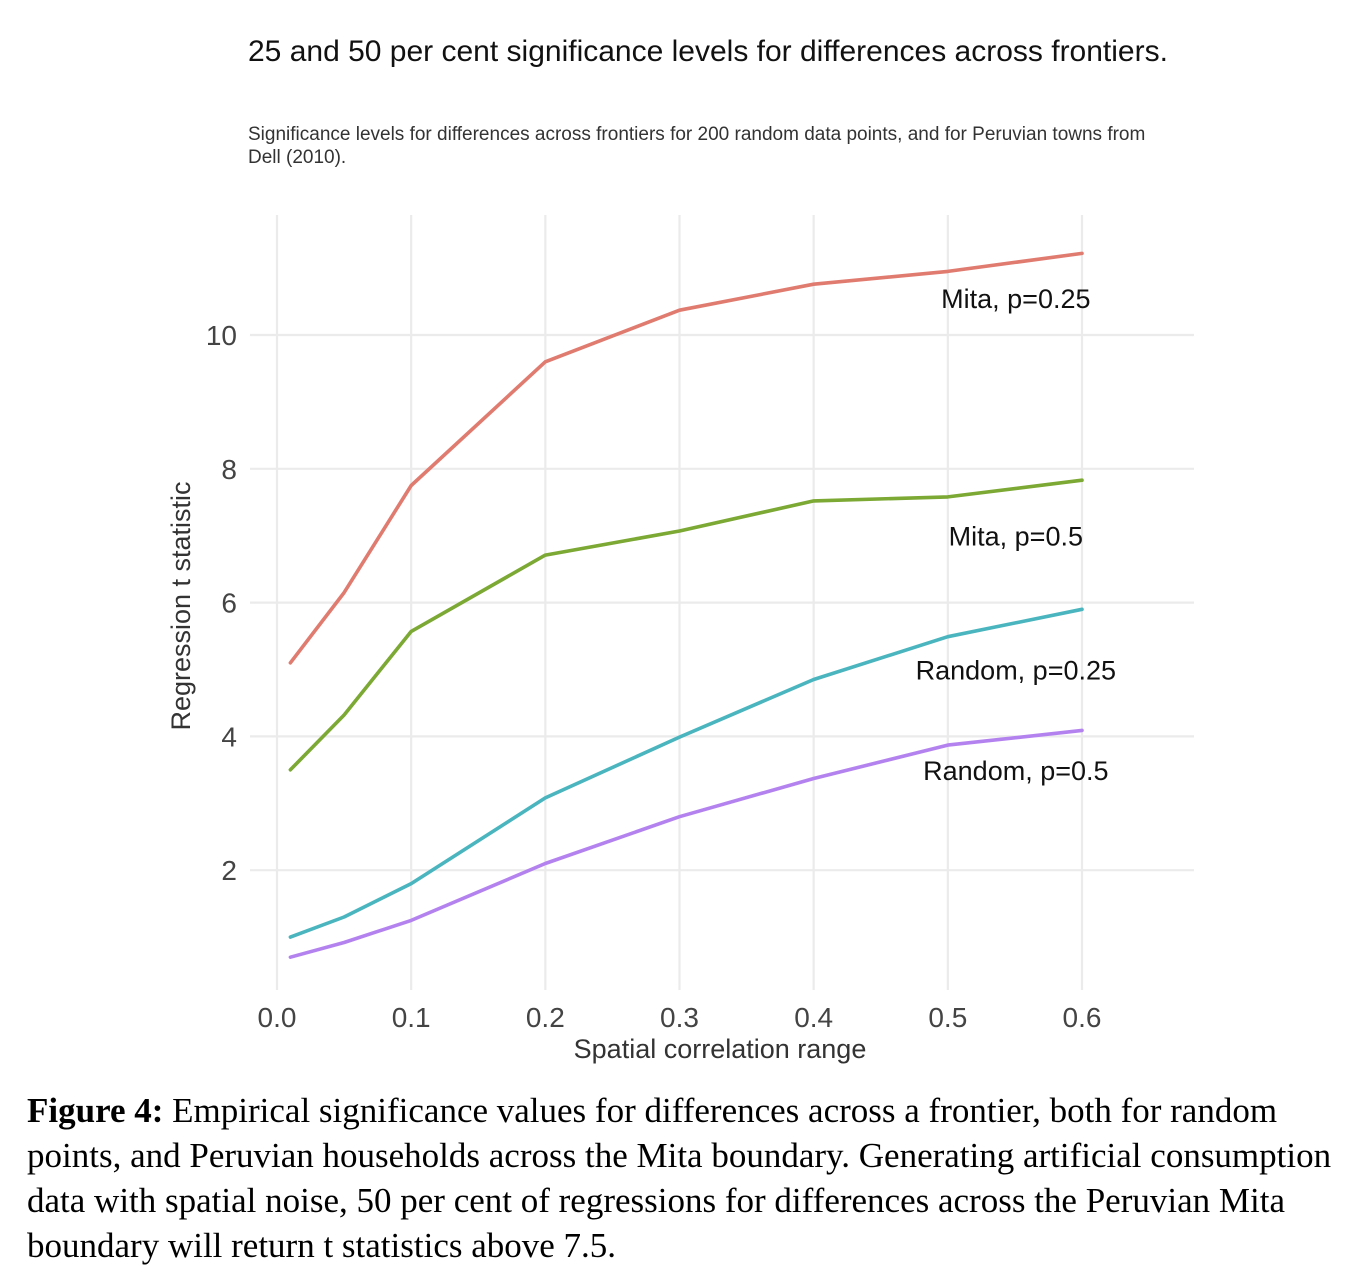 The width and height of the screenshot is (1372, 1278). Describe the element at coordinates (277, 1017) in the screenshot. I see `x-tick-label: 0.0` at that location.